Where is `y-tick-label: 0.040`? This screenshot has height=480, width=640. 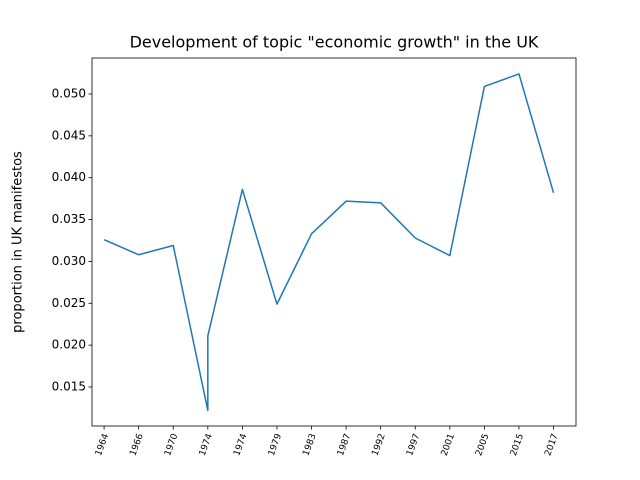
y-tick-label: 0.040 is located at coordinates (69, 177).